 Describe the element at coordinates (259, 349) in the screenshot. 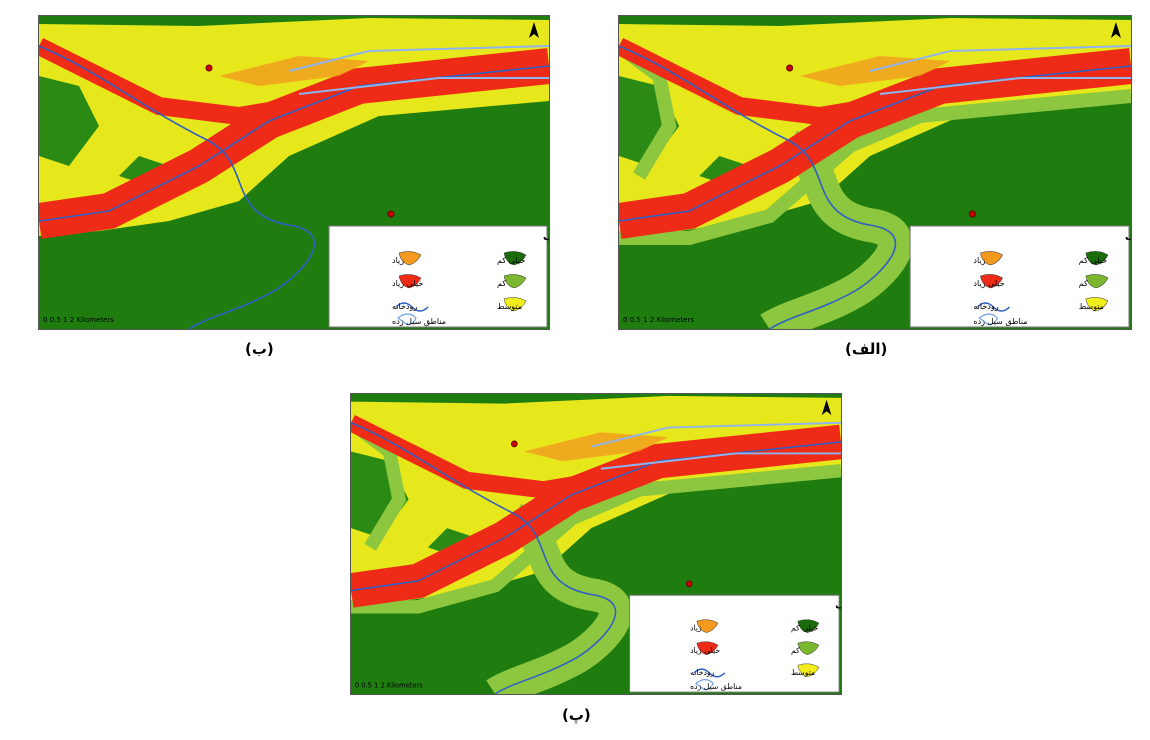

I see `panel-caption: (ب)` at that location.